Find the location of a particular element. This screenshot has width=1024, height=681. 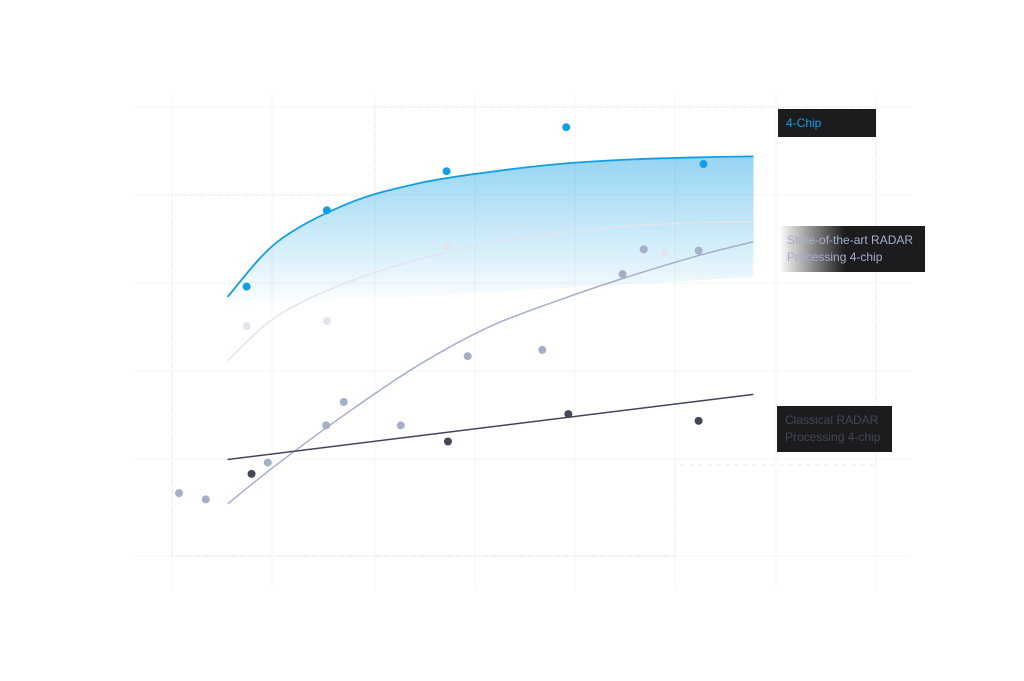

4-chip-point-0 is located at coordinates (246, 286).